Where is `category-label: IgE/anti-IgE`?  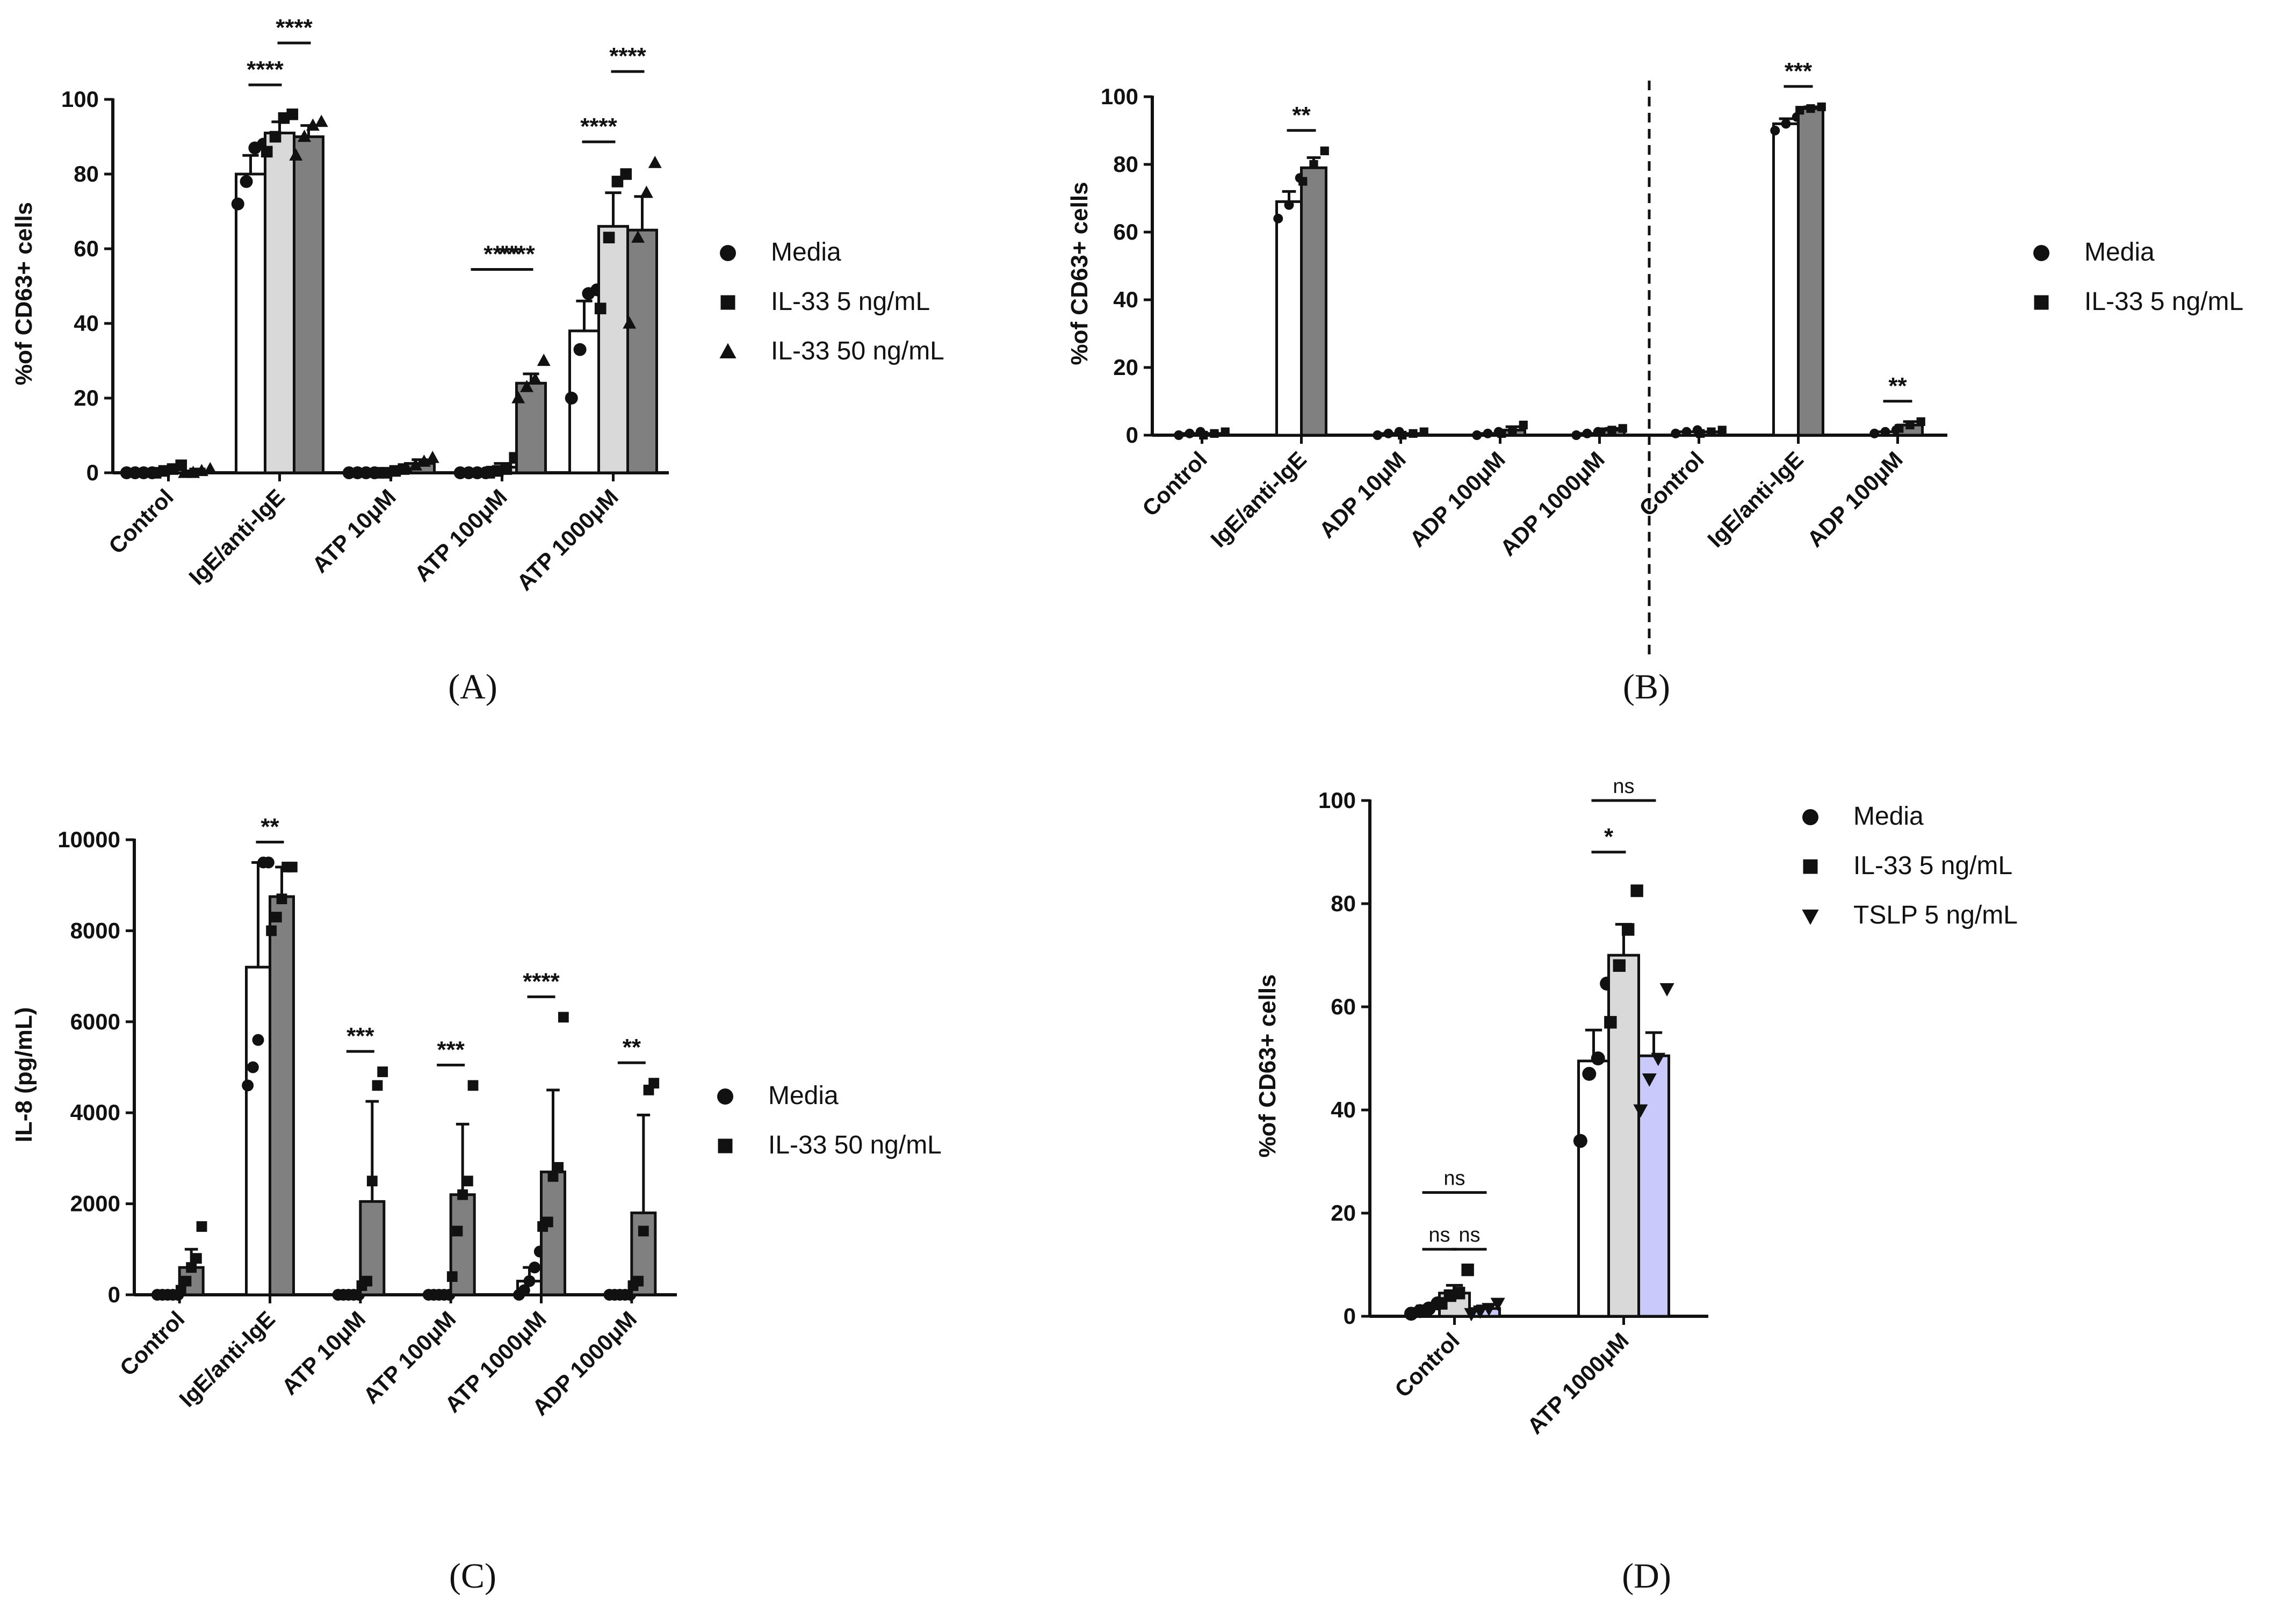 category-label: IgE/anti-IgE is located at coordinates (1258, 499).